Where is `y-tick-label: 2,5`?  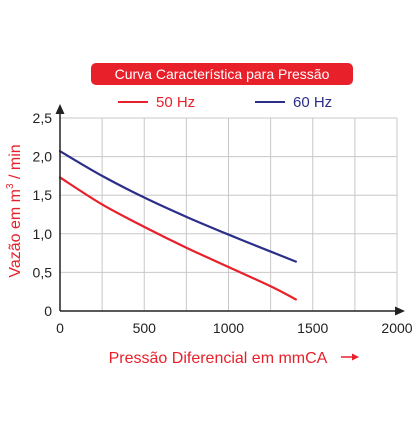
y-tick-label: 2,5 is located at coordinates (43, 118).